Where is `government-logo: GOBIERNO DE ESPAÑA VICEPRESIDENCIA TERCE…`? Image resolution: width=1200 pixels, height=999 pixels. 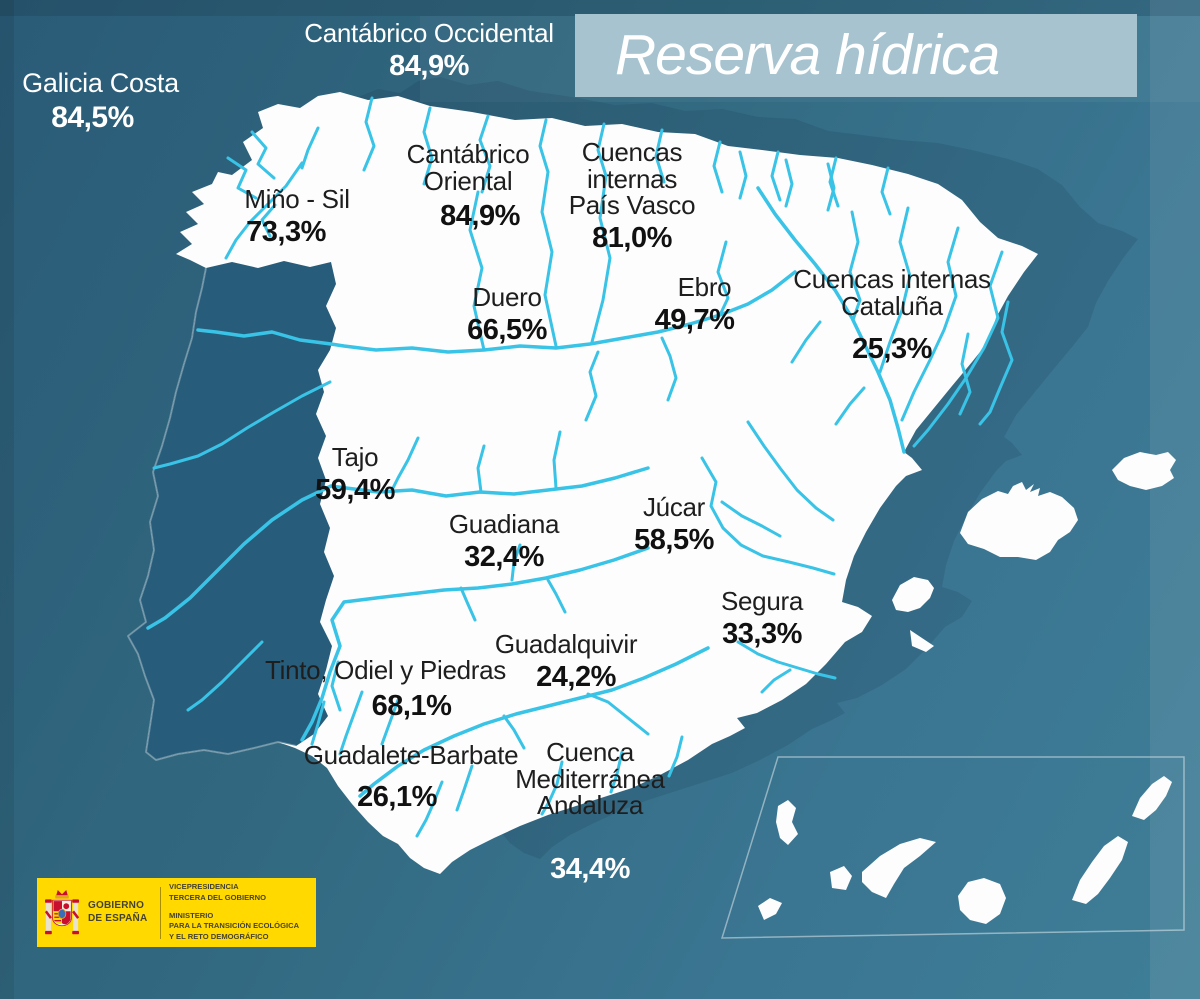
government-logo: GOBIERNO DE ESPAÑA VICEPRESIDENCIA TERCE… is located at coordinates (176, 912).